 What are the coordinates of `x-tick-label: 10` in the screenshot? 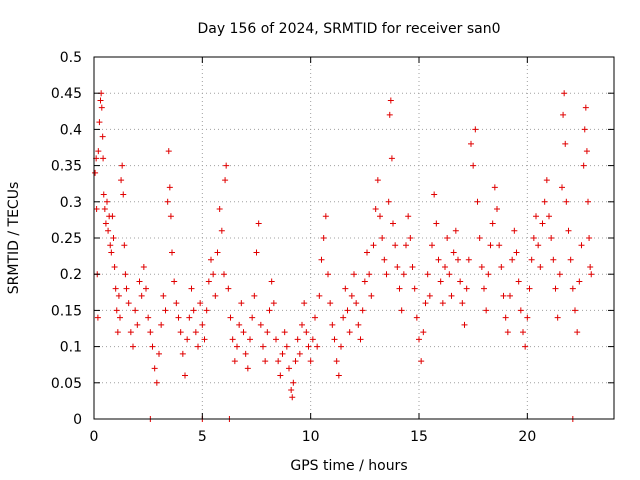 It's located at (311, 437).